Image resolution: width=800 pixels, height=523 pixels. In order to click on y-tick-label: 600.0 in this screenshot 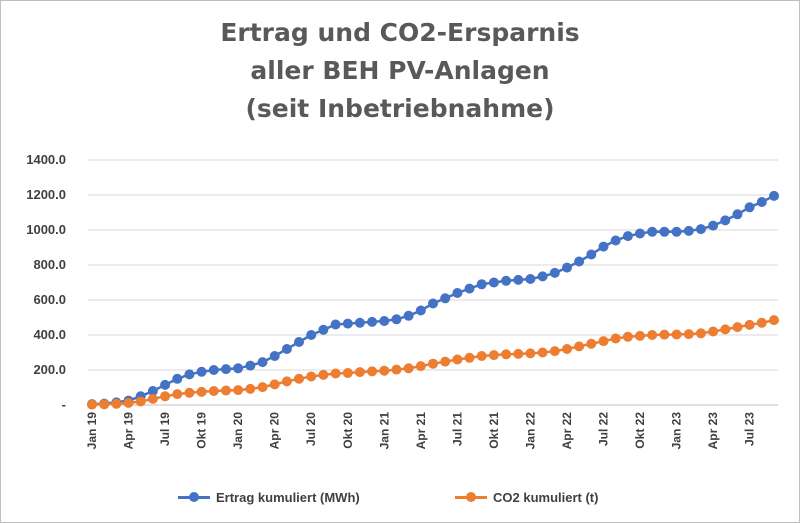, I will do `click(49, 299)`.